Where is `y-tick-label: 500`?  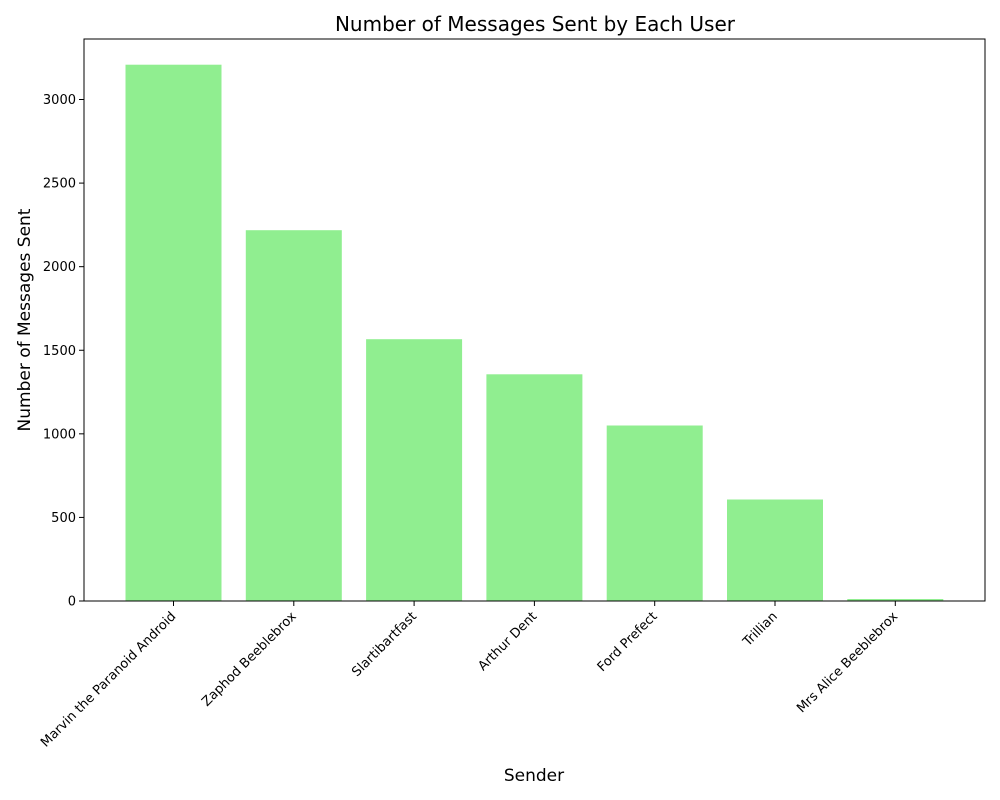 y-tick-label: 500 is located at coordinates (63, 518).